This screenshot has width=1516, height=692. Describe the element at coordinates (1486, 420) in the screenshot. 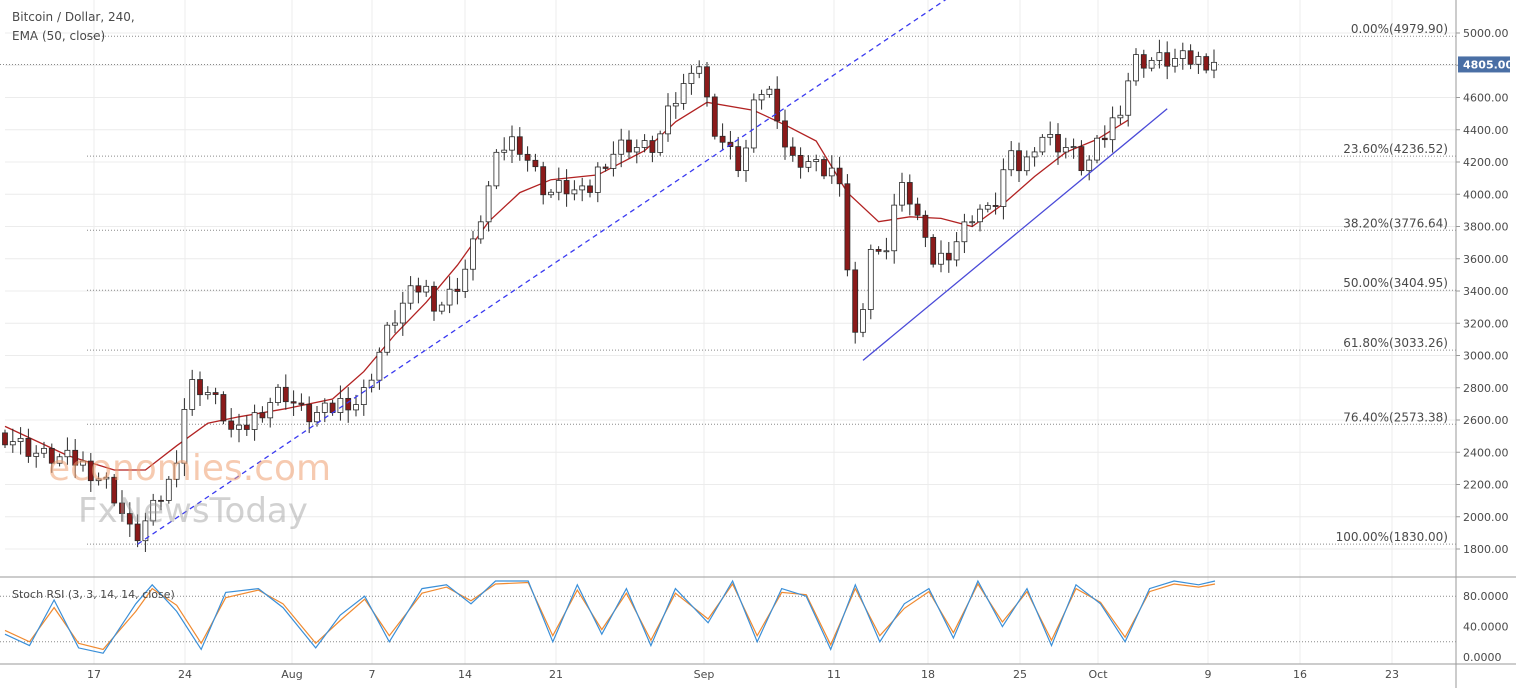

I see `price-tick-label: 2600.00` at that location.